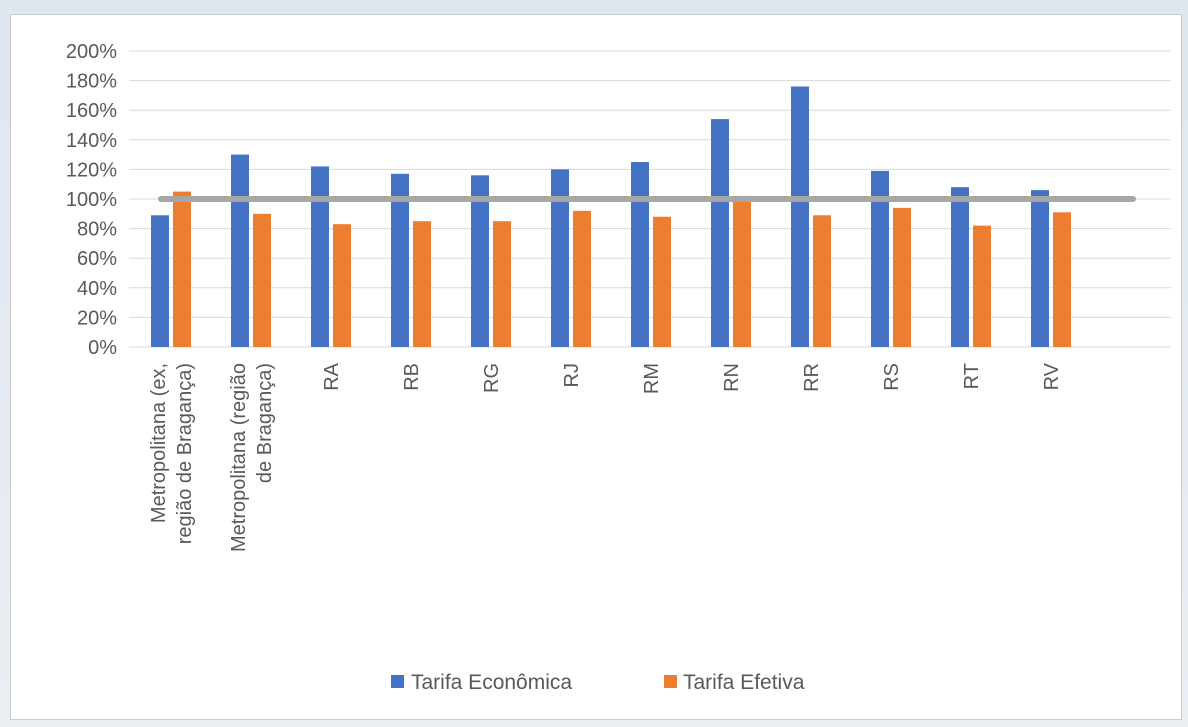 This screenshot has width=1188, height=727. Describe the element at coordinates (492, 378) in the screenshot. I see `x-category-label: RG` at that location.